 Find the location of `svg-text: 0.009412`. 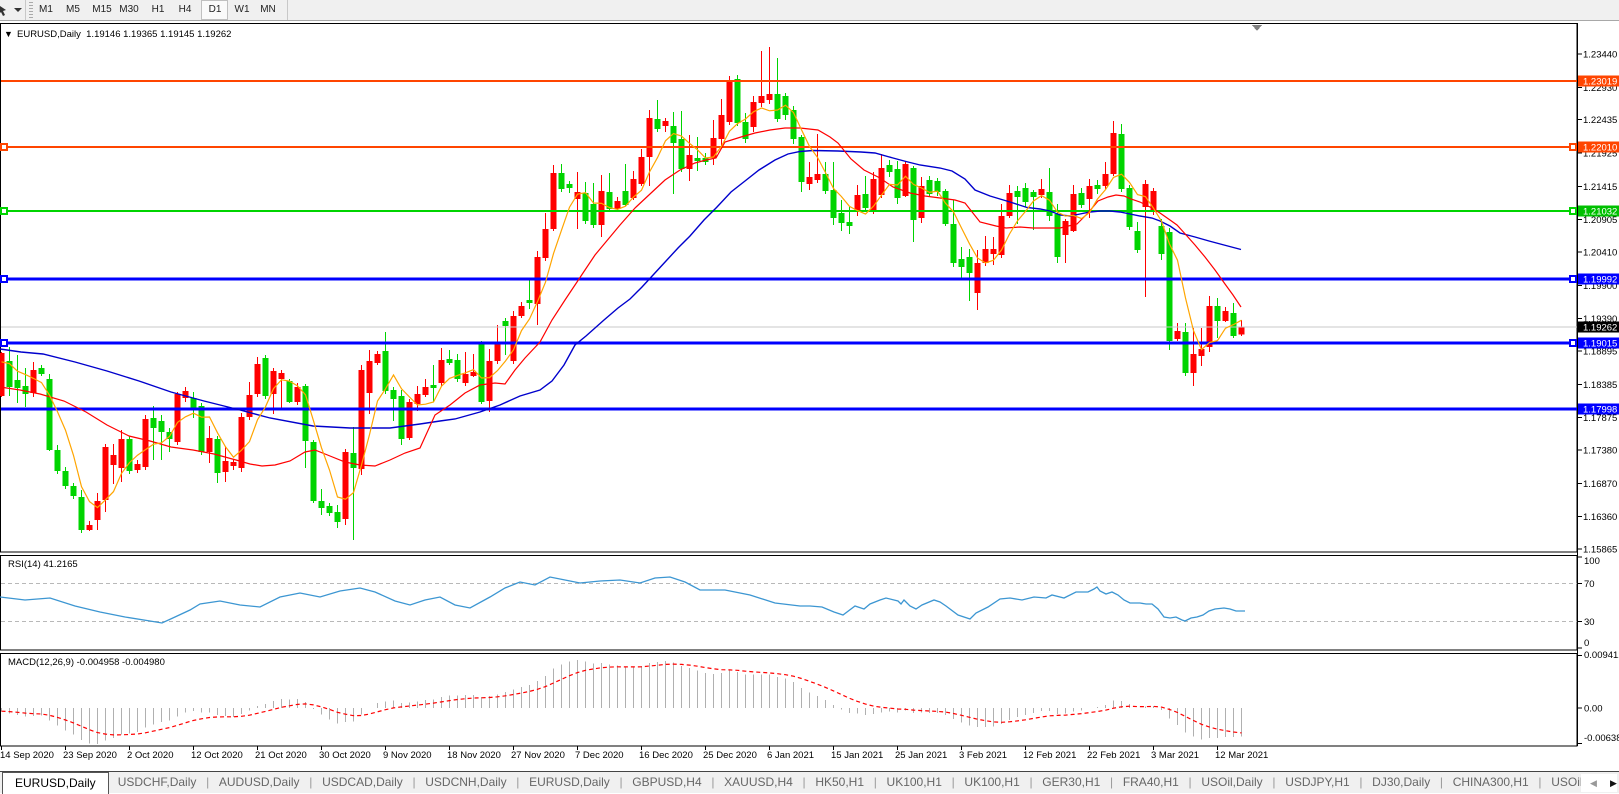

svg-text: 0.009412 is located at coordinates (1601, 655).